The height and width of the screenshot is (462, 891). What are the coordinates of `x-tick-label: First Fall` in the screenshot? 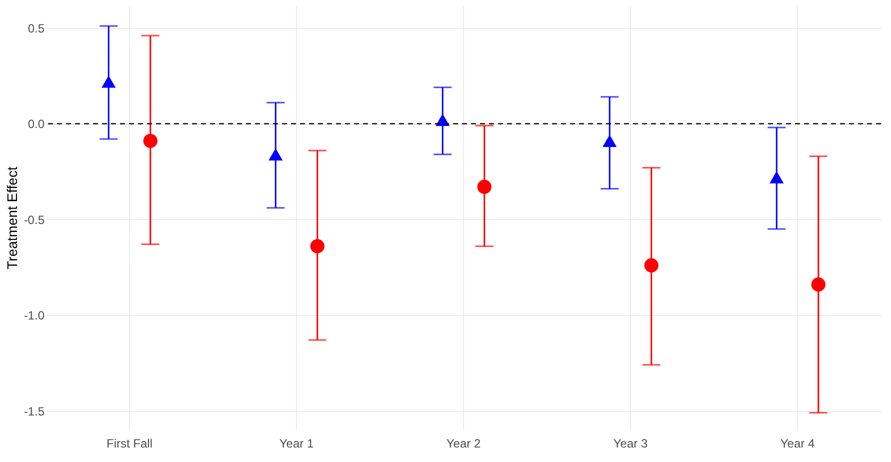 It's located at (129, 443).